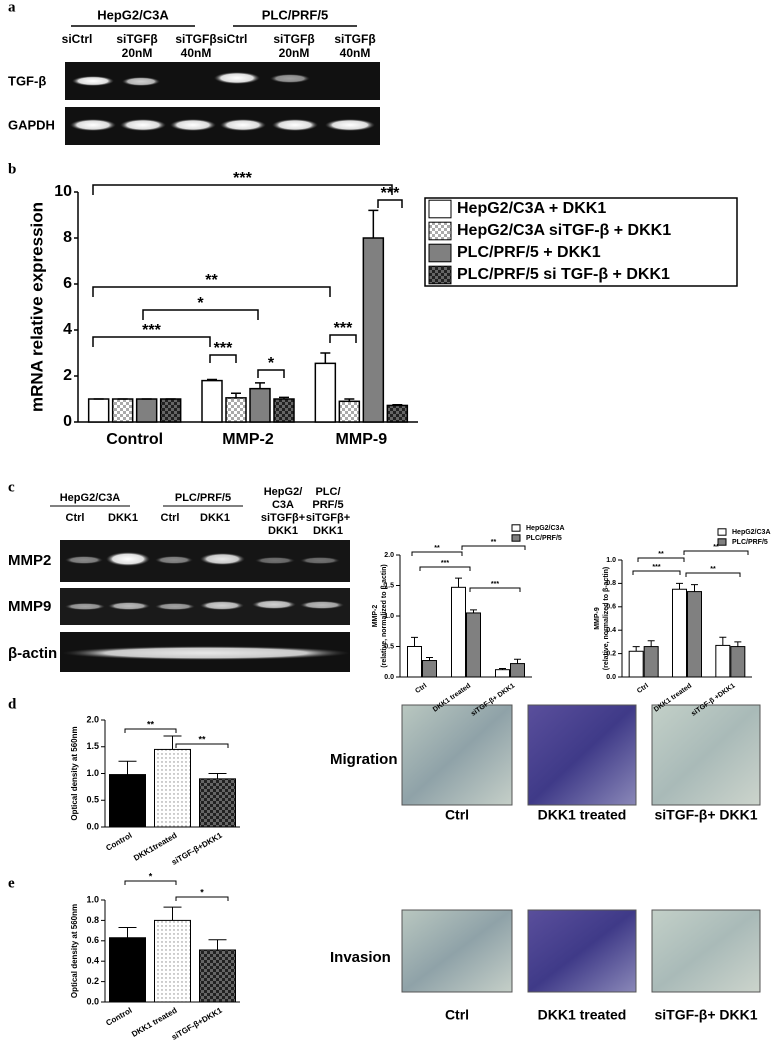  I want to click on image-caption: DKK1 treated, so click(582, 815).